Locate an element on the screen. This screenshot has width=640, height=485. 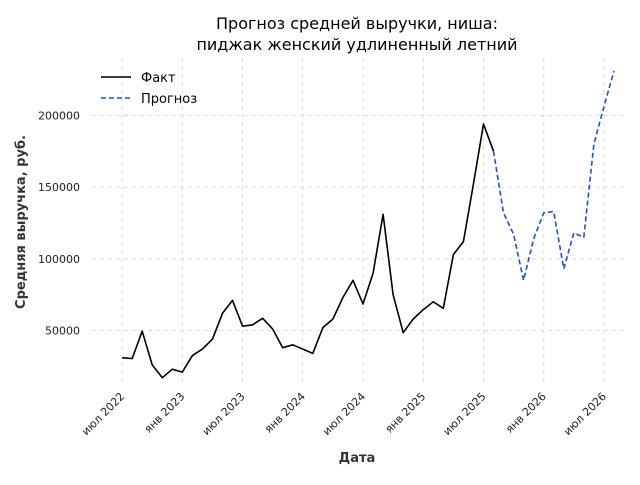
legend: Факт Прогноз is located at coordinates (149, 89).